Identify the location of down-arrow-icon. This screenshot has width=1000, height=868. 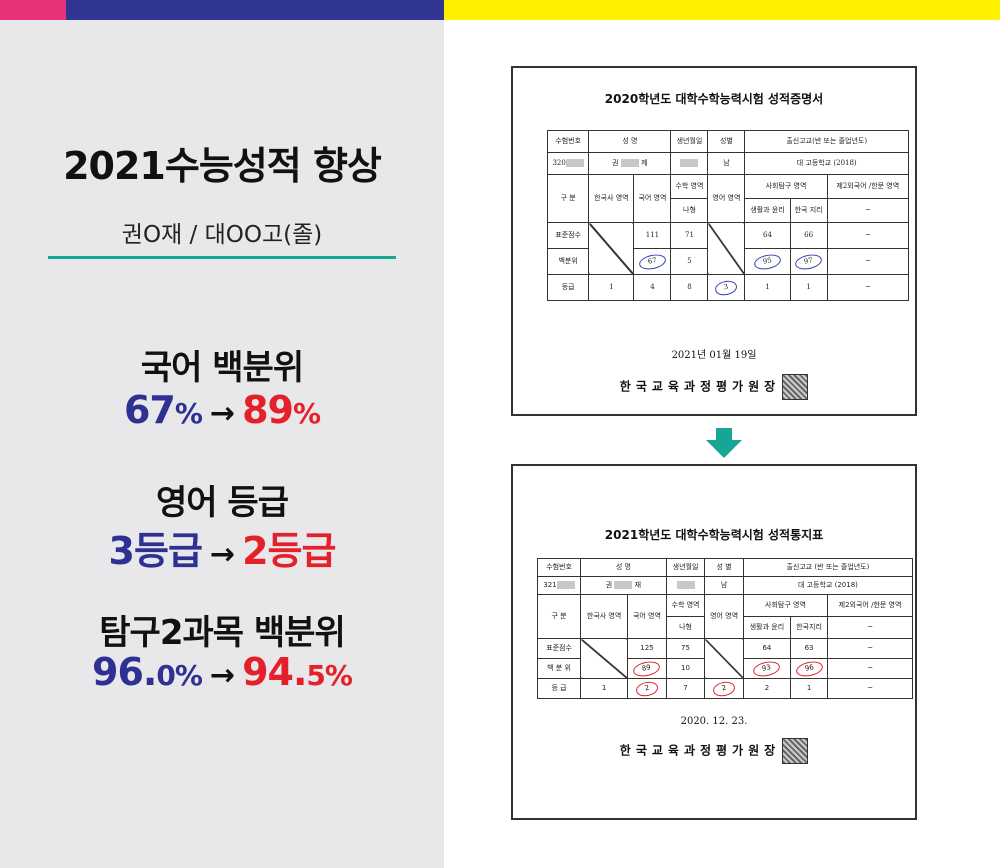
(724, 443).